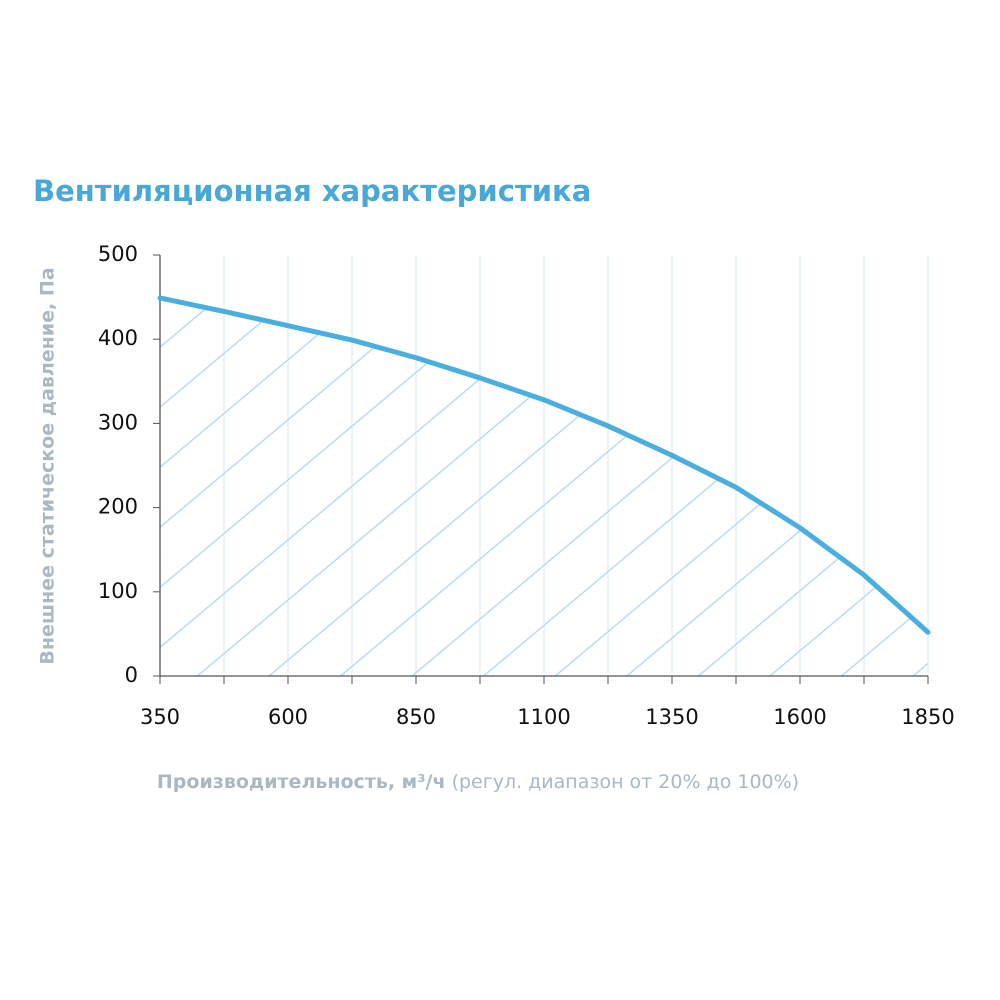  Describe the element at coordinates (671, 717) in the screenshot. I see `x-tick-label: 1350` at that location.